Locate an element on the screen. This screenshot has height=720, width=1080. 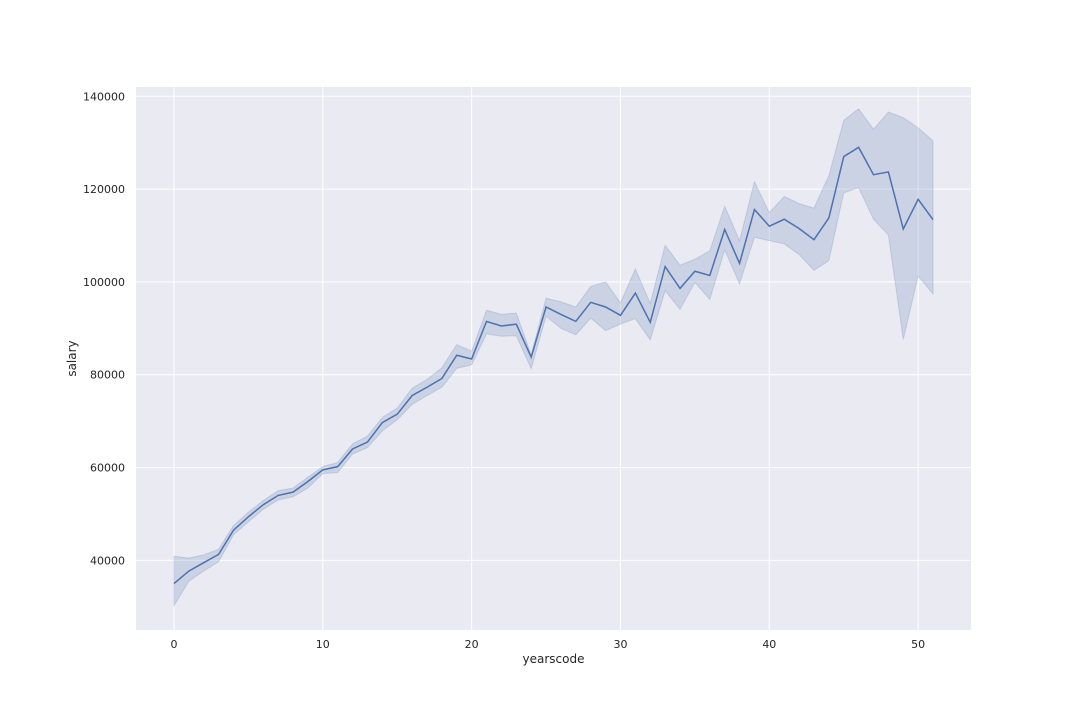
x-tick-label: 40 is located at coordinates (769, 644).